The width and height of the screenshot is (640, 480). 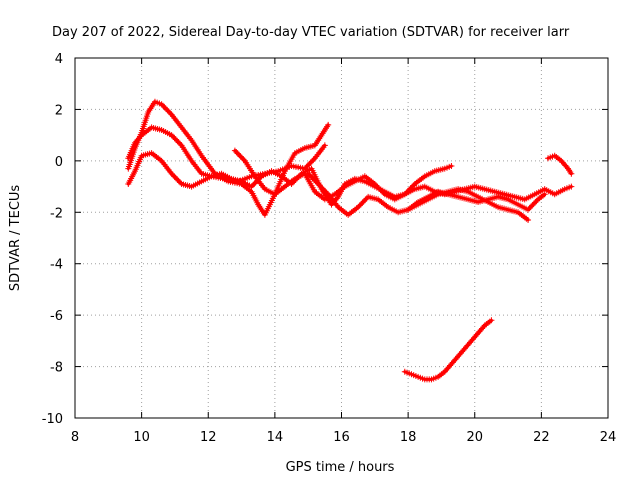 I want to click on y-tick-label: -4, so click(x=56, y=265).